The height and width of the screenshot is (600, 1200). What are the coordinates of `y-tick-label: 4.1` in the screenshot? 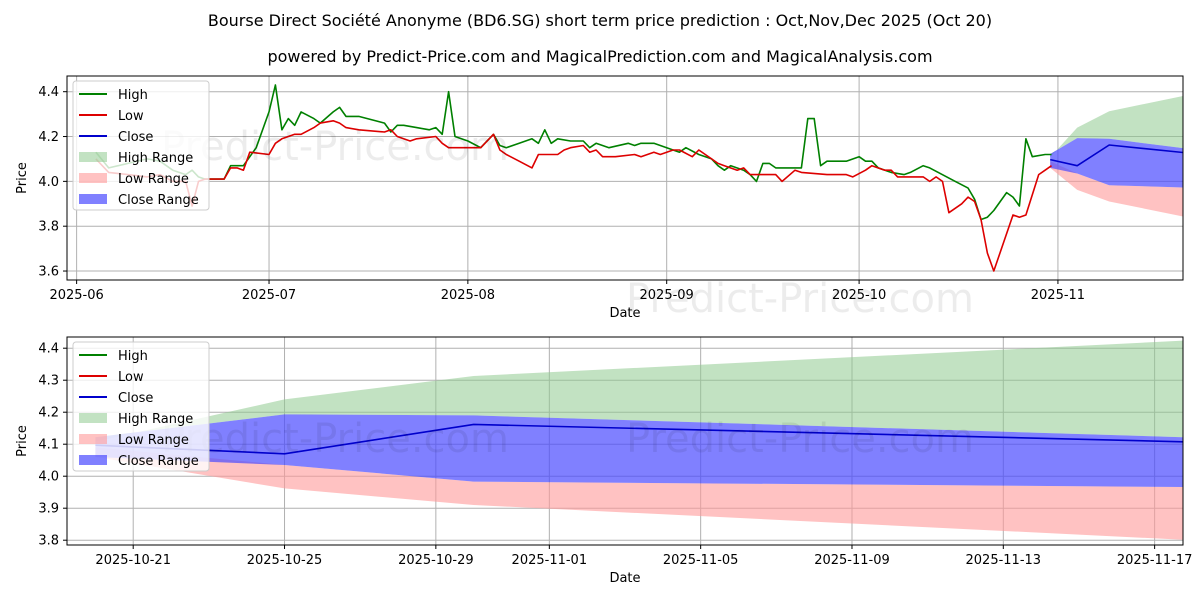 It's located at (48, 445).